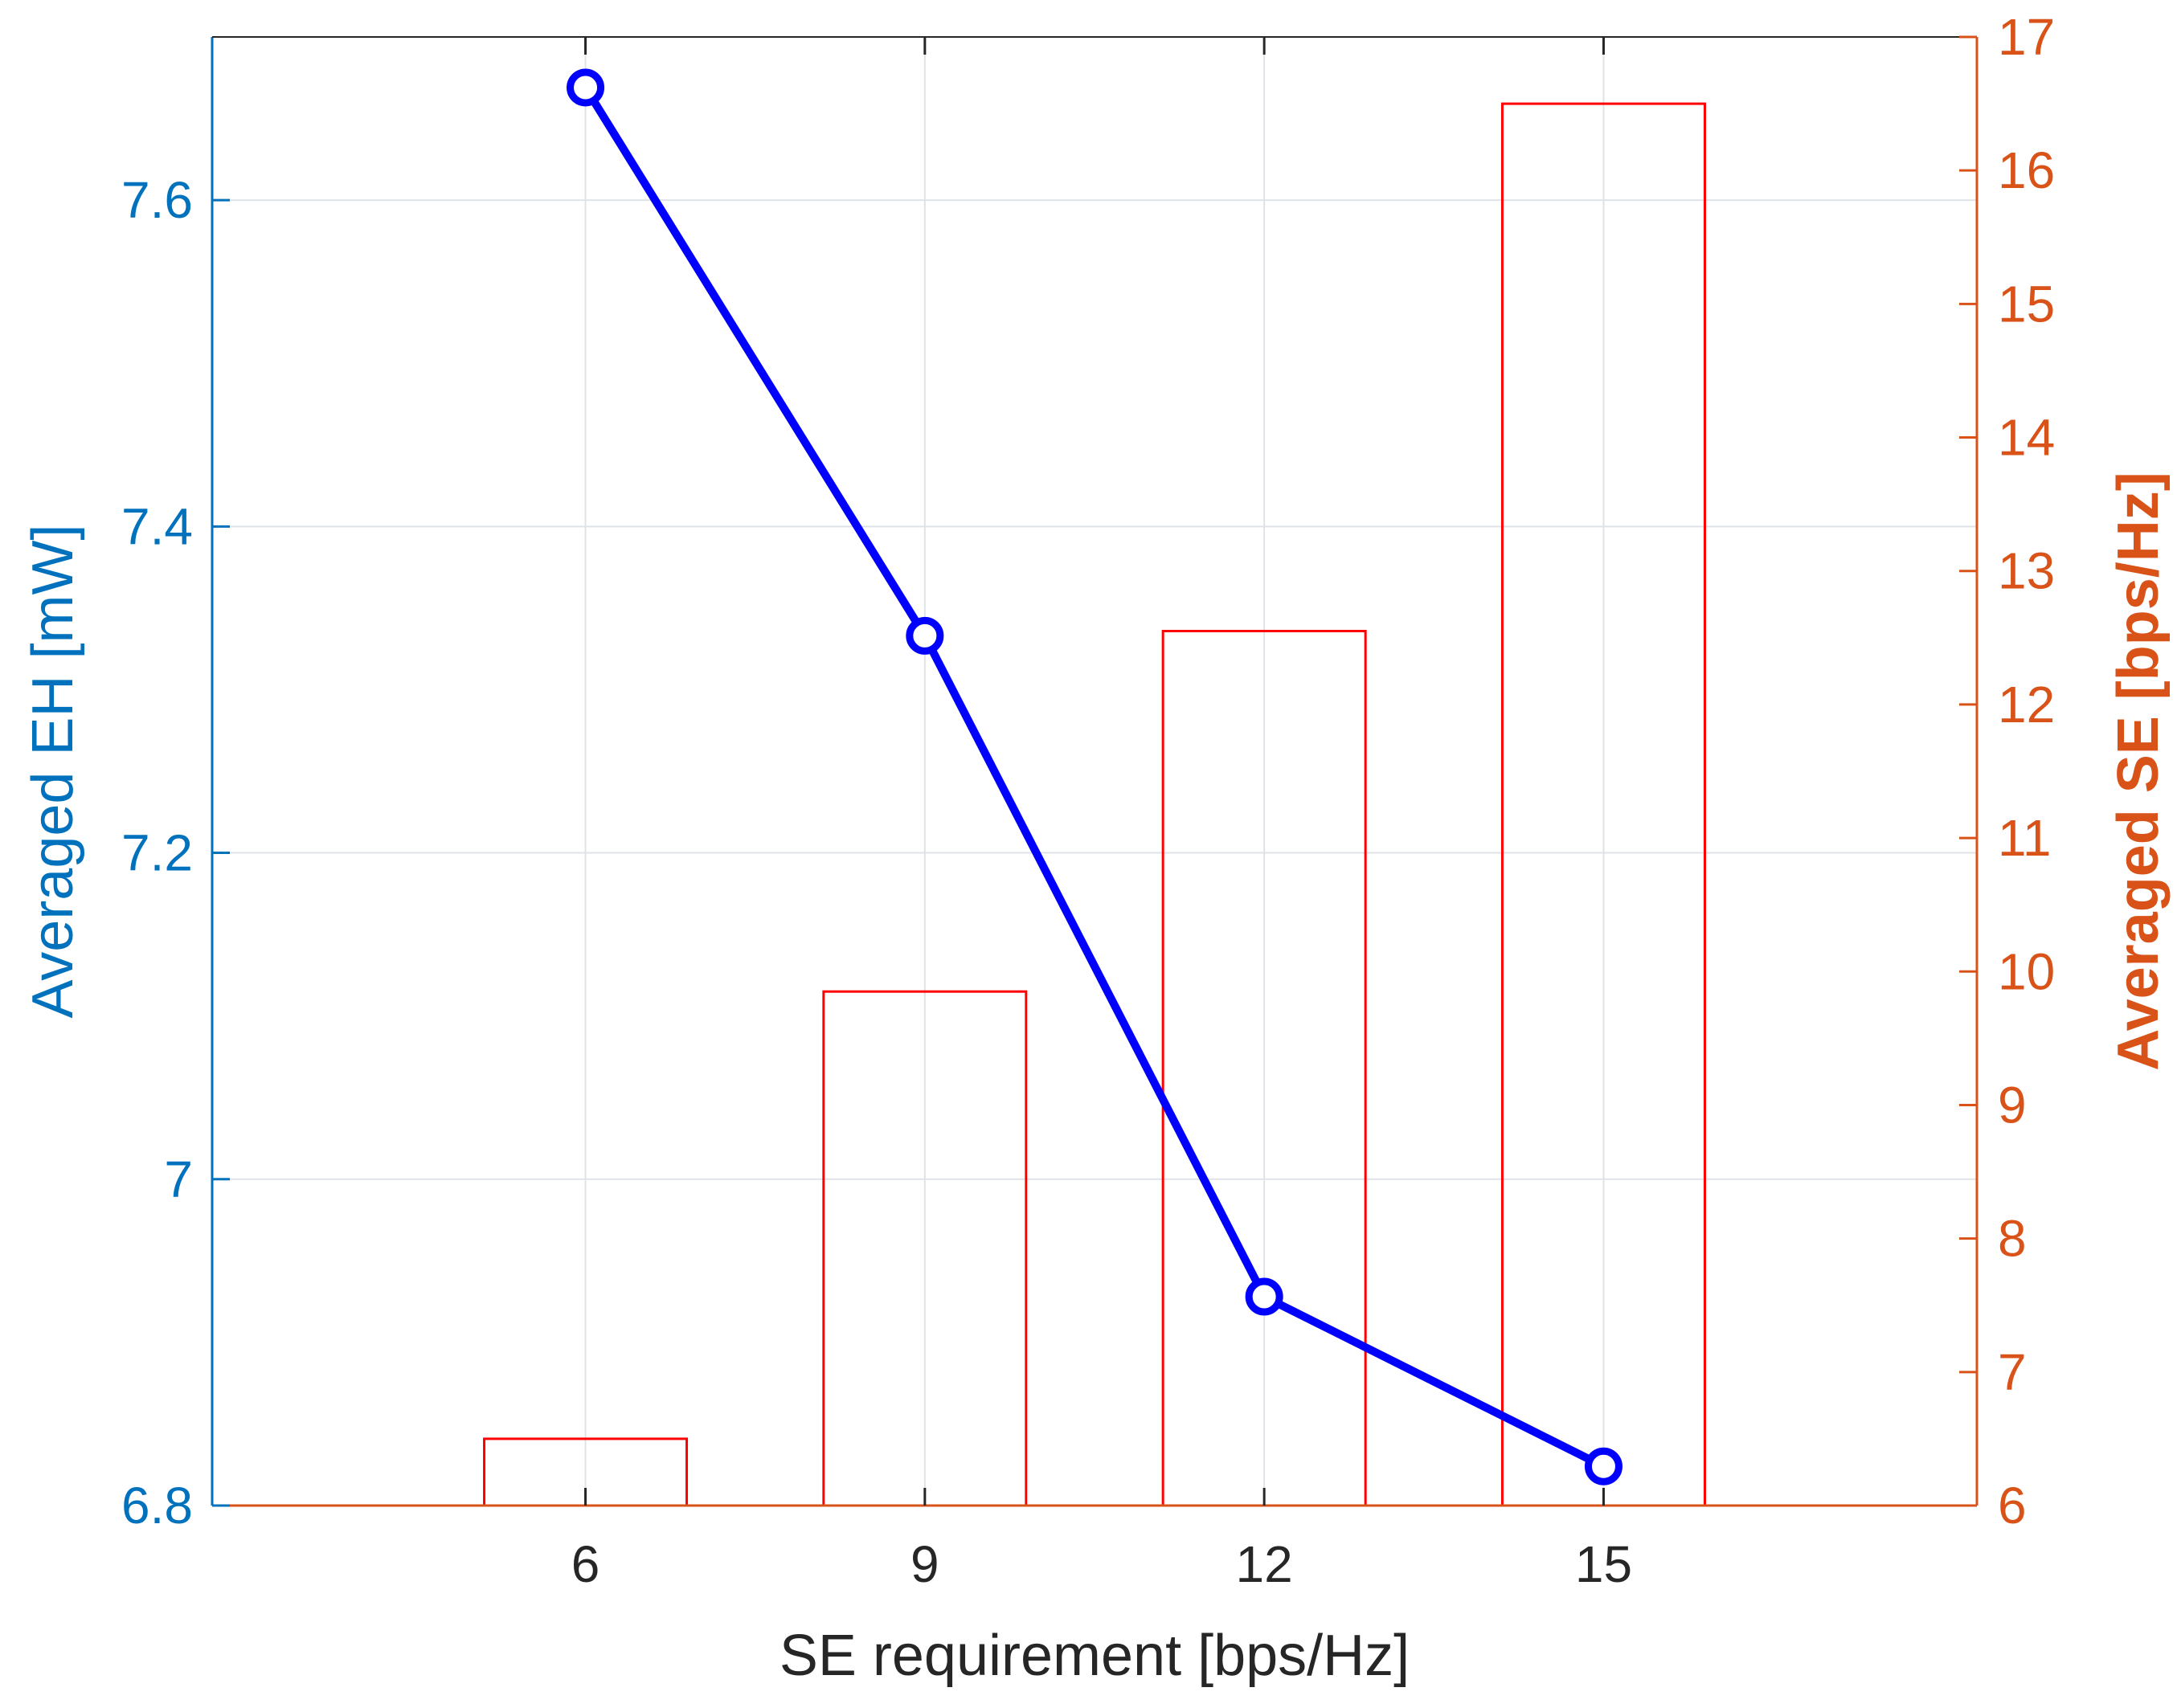 The height and width of the screenshot is (1708, 2177). I want to click on right-tick-label: 8, so click(2012, 1239).